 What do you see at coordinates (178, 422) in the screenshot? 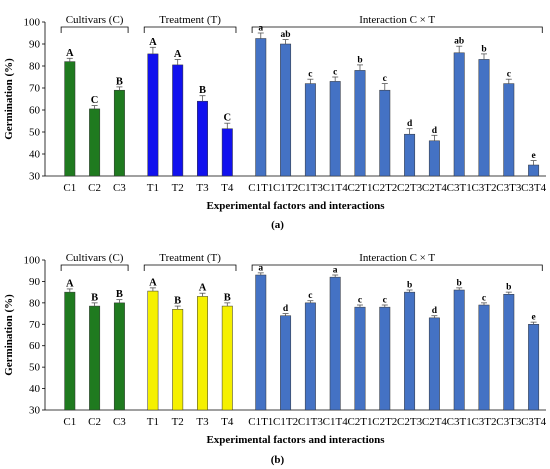
I see `x-tick-label: T2` at bounding box center [178, 422].